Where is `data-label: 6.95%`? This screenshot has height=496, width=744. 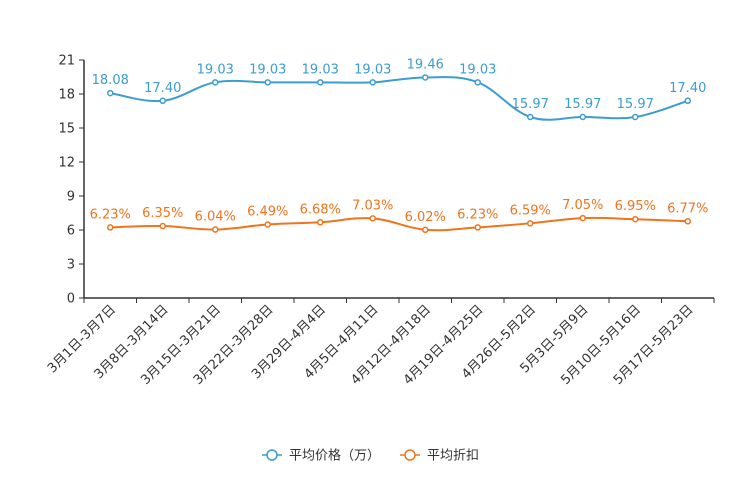
data-label: 6.95% is located at coordinates (635, 206).